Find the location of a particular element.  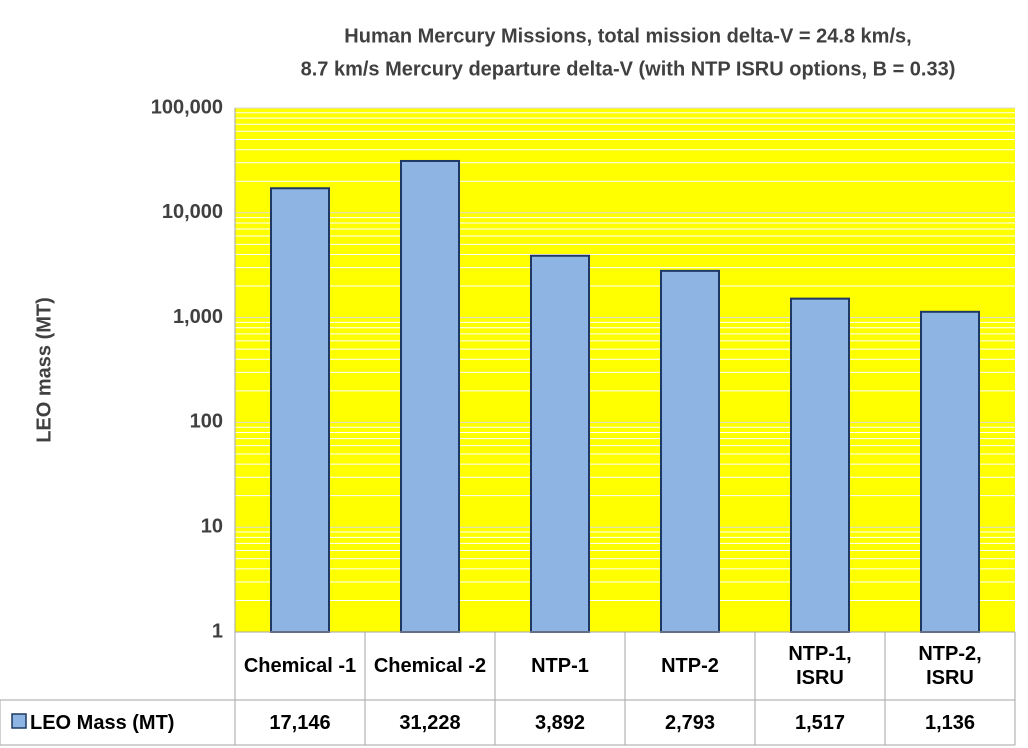

y-tick-label: 1,000 is located at coordinates (198, 317).